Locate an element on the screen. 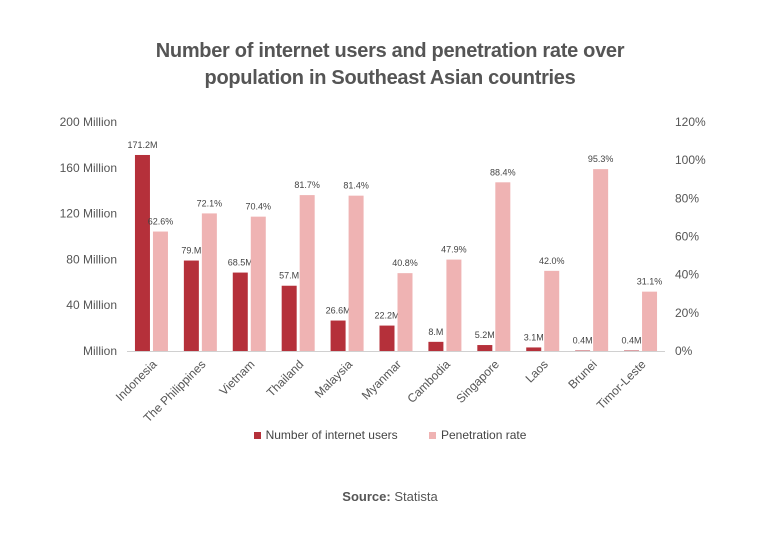 The image size is (780, 550). data-label-users-1: 79.M is located at coordinates (191, 251).